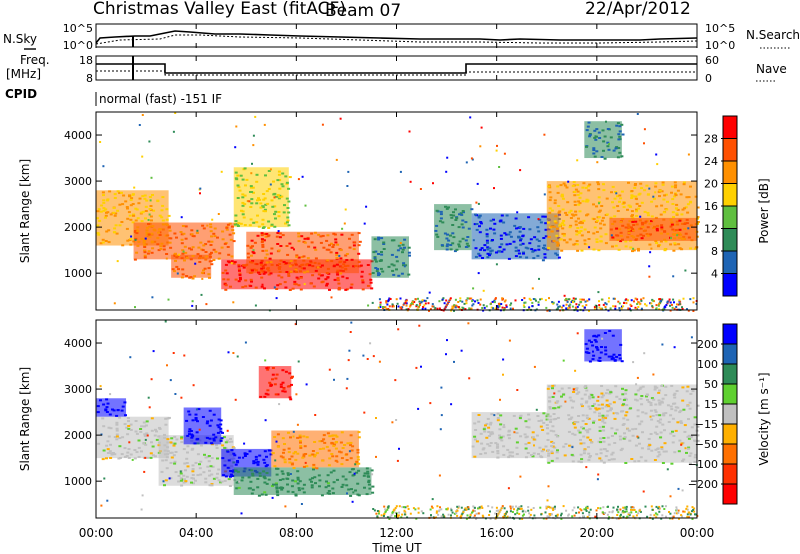 The width and height of the screenshot is (800, 554). Describe the element at coordinates (133, 438) in the screenshot. I see `data-region` at that location.